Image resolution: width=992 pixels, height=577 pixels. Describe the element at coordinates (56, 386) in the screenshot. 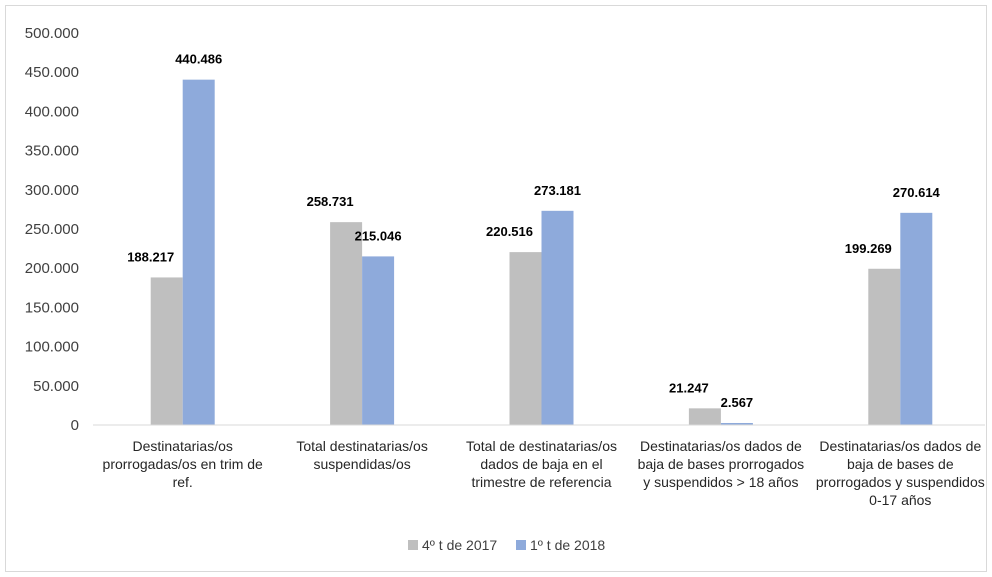

I see `y-tick-label: 50.000` at that location.